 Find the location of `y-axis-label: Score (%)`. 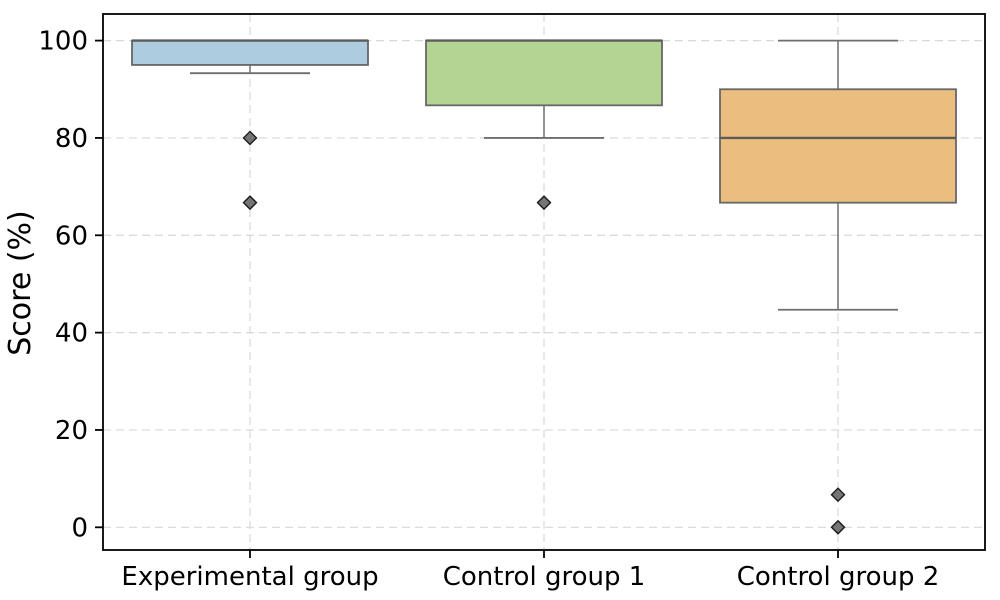

y-axis-label: Score (%) is located at coordinates (20, 282).